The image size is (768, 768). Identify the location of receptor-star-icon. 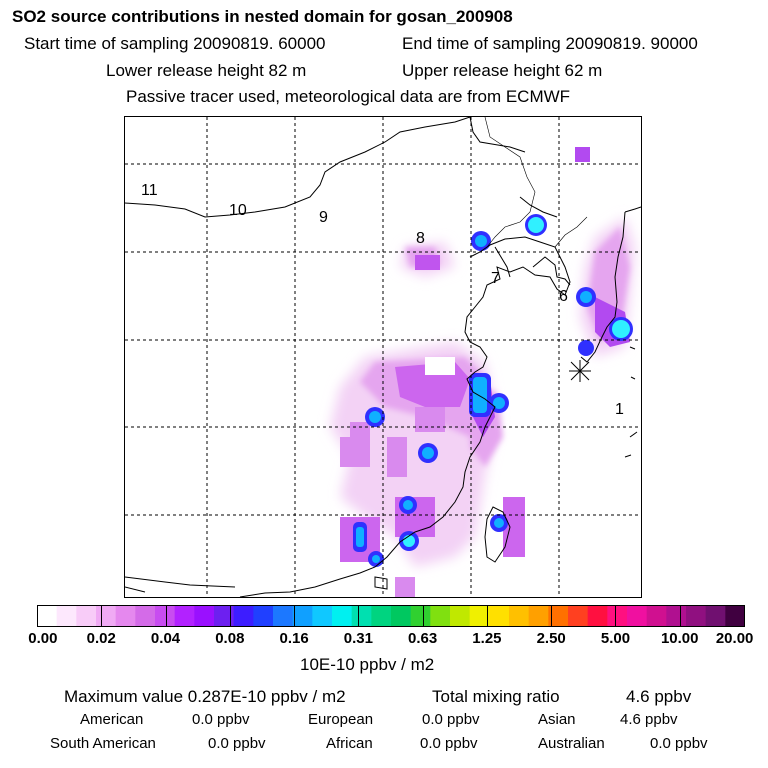
(580, 371).